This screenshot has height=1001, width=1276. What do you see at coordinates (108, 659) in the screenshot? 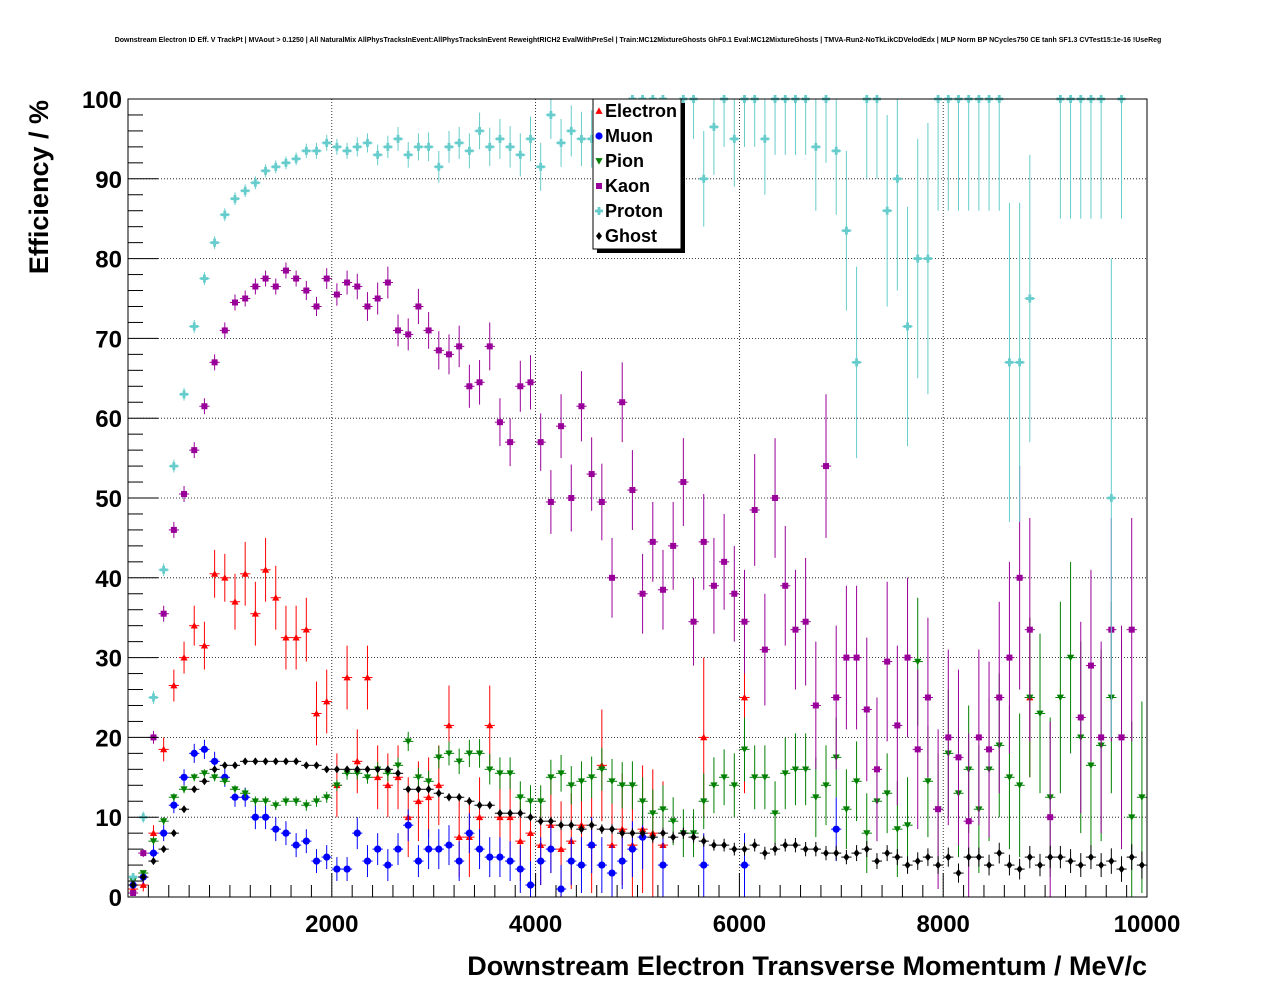
I see `y-tick-label: 30` at bounding box center [108, 659].